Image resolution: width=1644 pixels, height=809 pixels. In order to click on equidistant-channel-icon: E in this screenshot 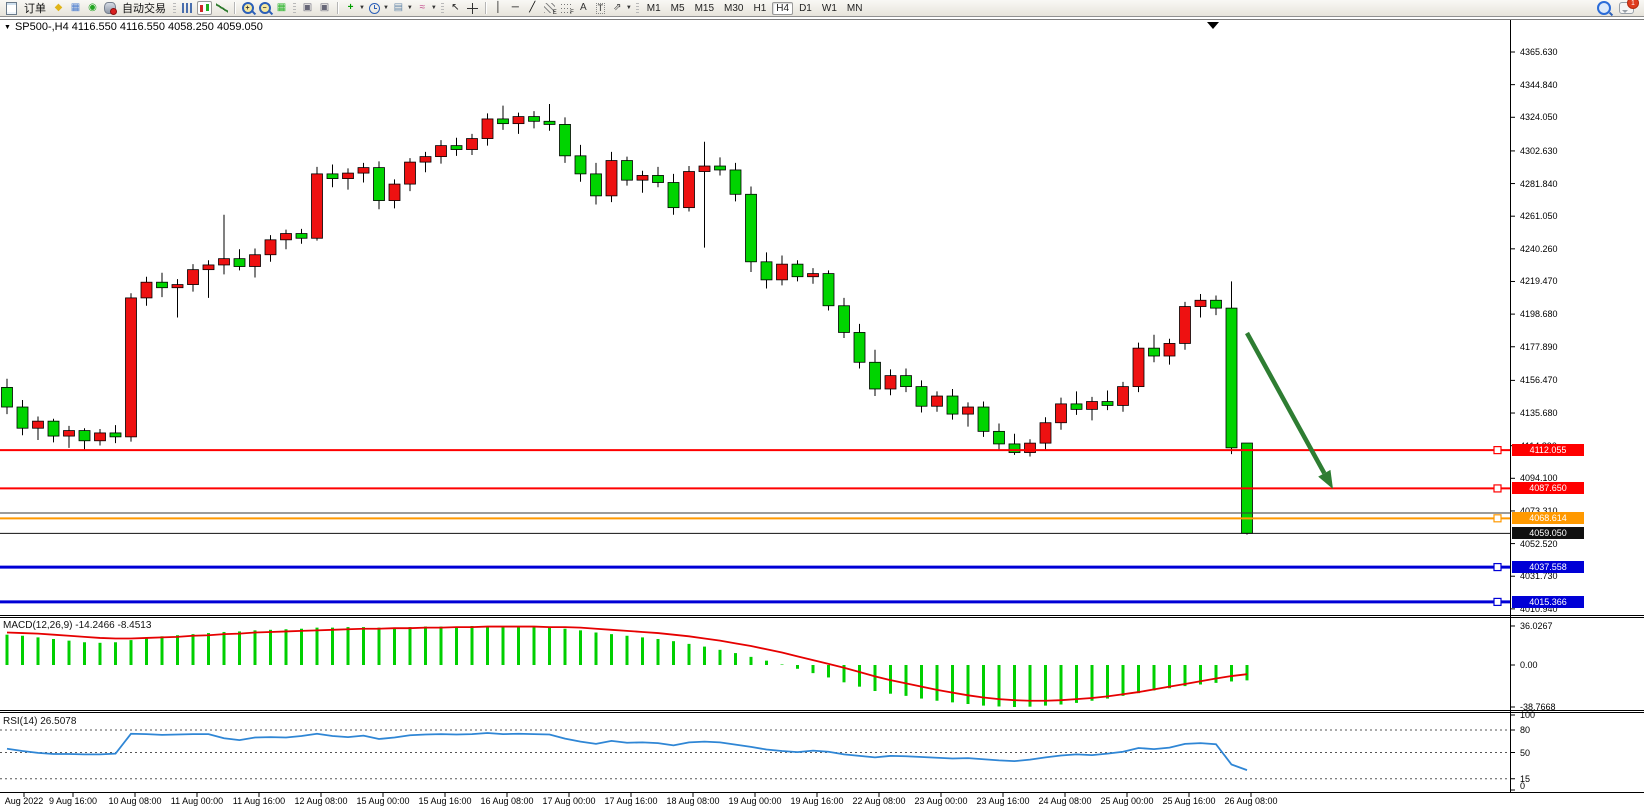, I will do `click(549, 8)`.